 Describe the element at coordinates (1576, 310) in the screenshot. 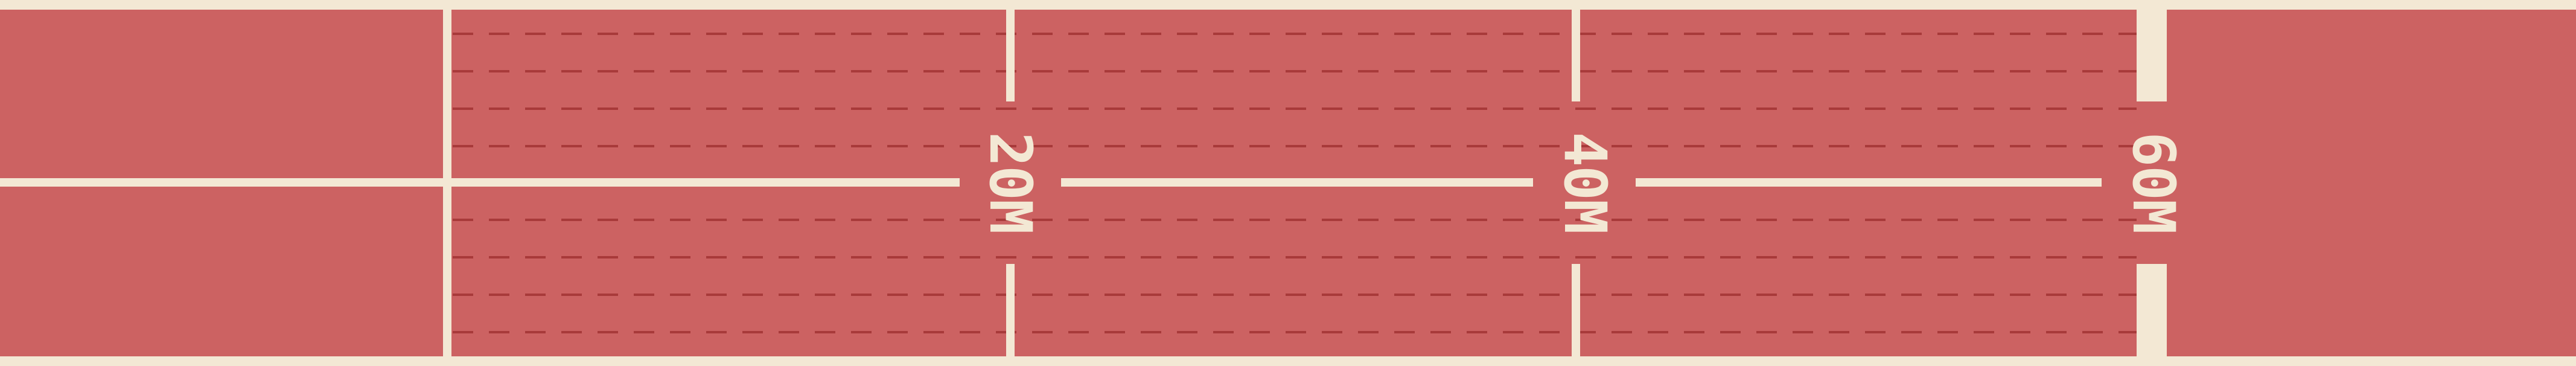

I see `marker-40m-line-bottom` at that location.